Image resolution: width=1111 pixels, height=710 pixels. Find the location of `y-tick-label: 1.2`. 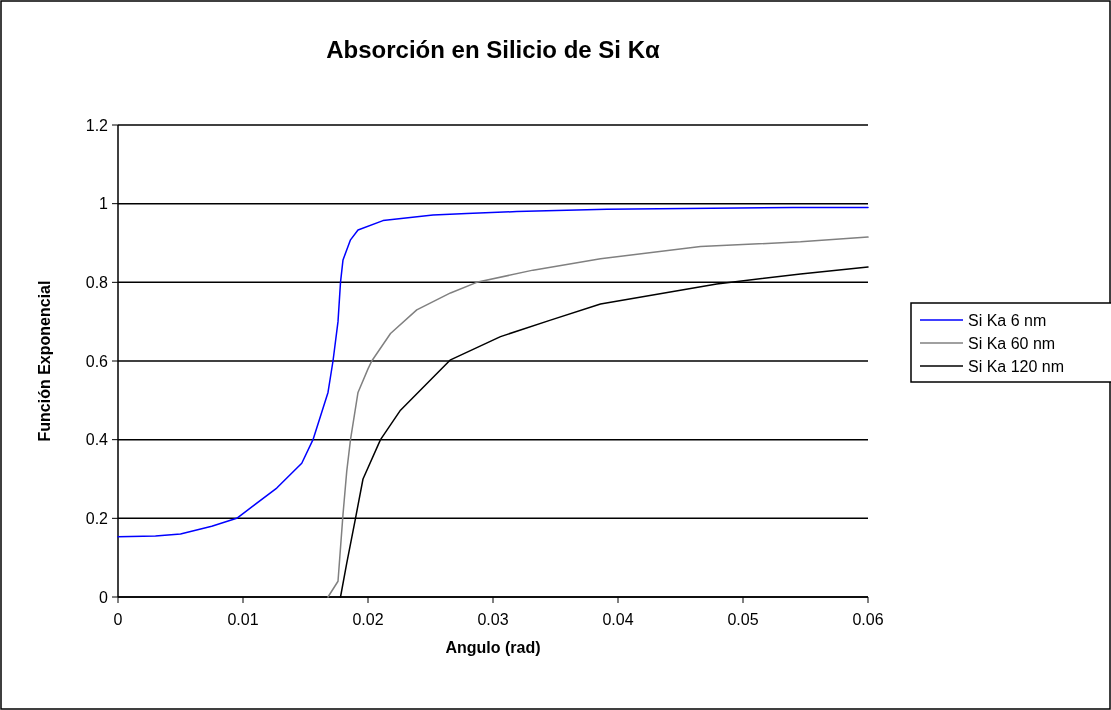

y-tick-label: 1.2 is located at coordinates (97, 125).